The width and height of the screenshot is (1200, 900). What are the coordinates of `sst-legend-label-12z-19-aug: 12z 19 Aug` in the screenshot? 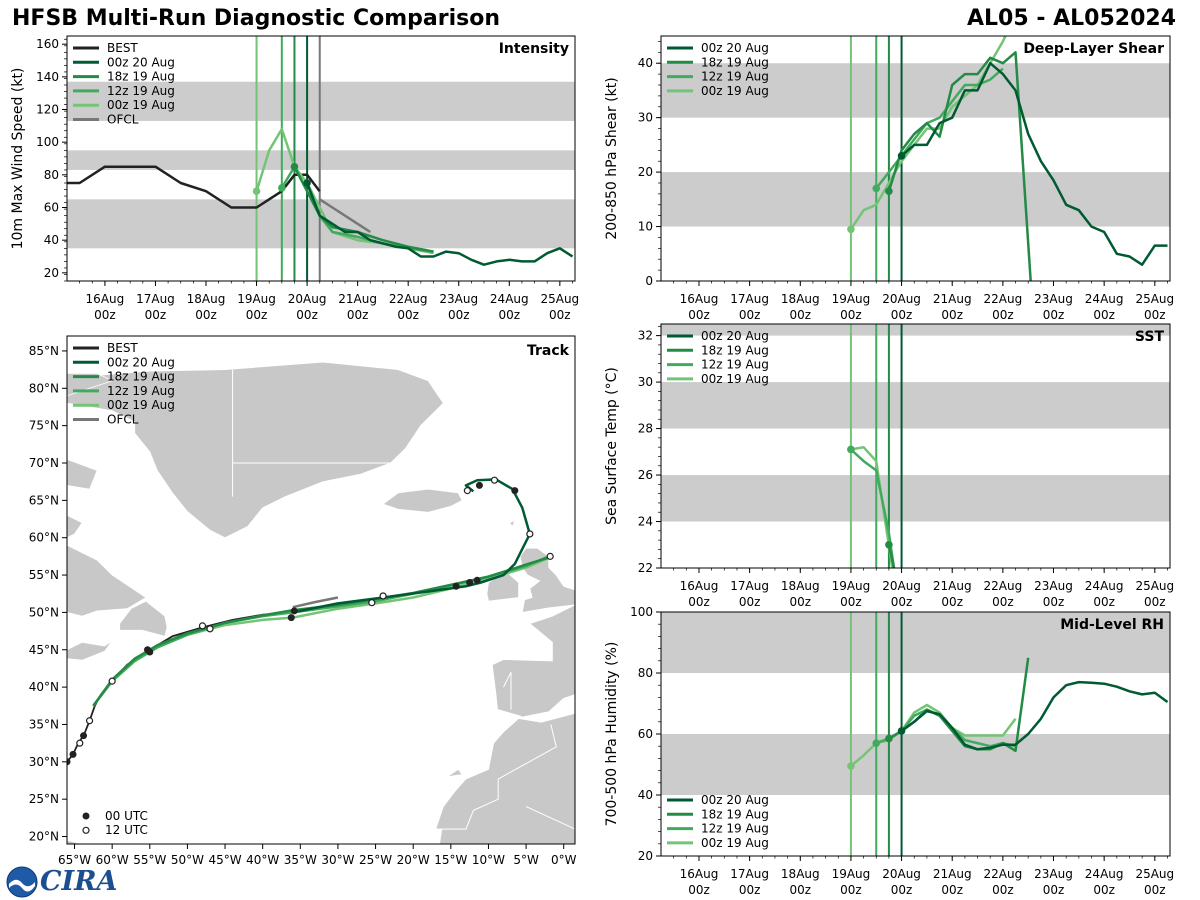 It's located at (735, 365).